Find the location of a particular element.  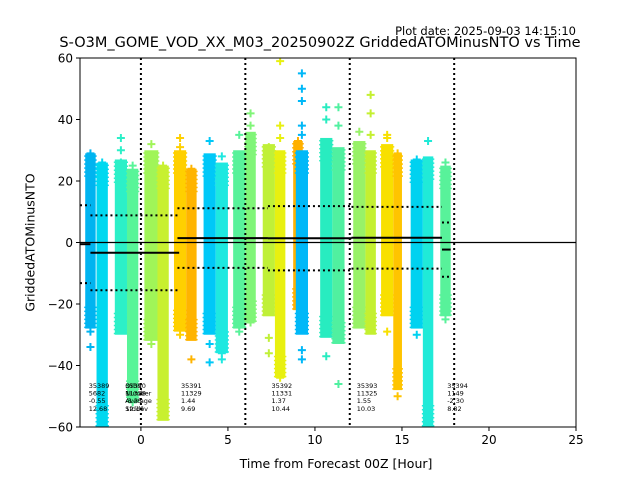

orbit-annotation-count: 11328 is located at coordinates (135, 394).